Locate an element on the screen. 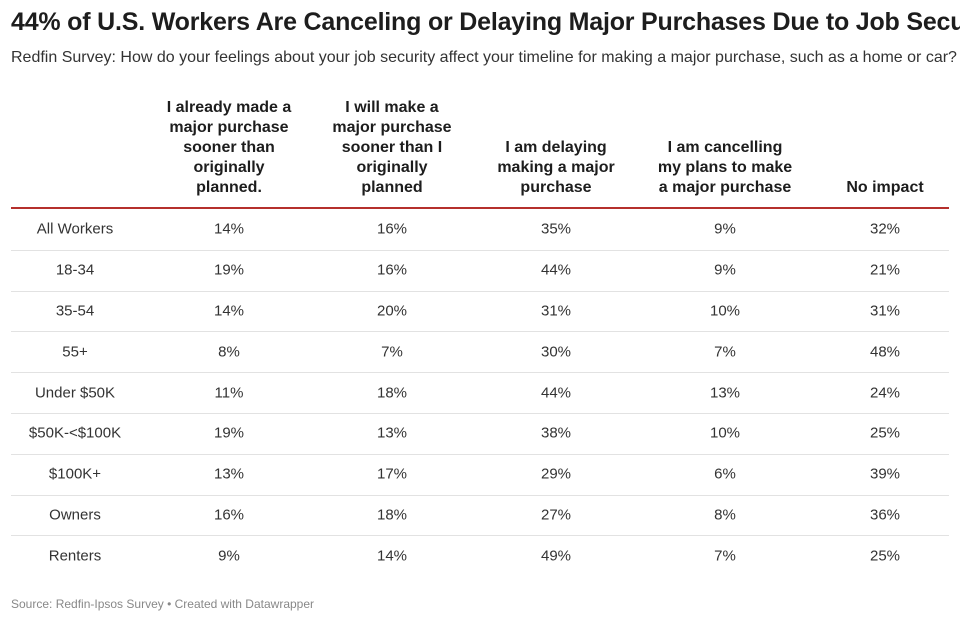  cell-value: 39% is located at coordinates (885, 474).